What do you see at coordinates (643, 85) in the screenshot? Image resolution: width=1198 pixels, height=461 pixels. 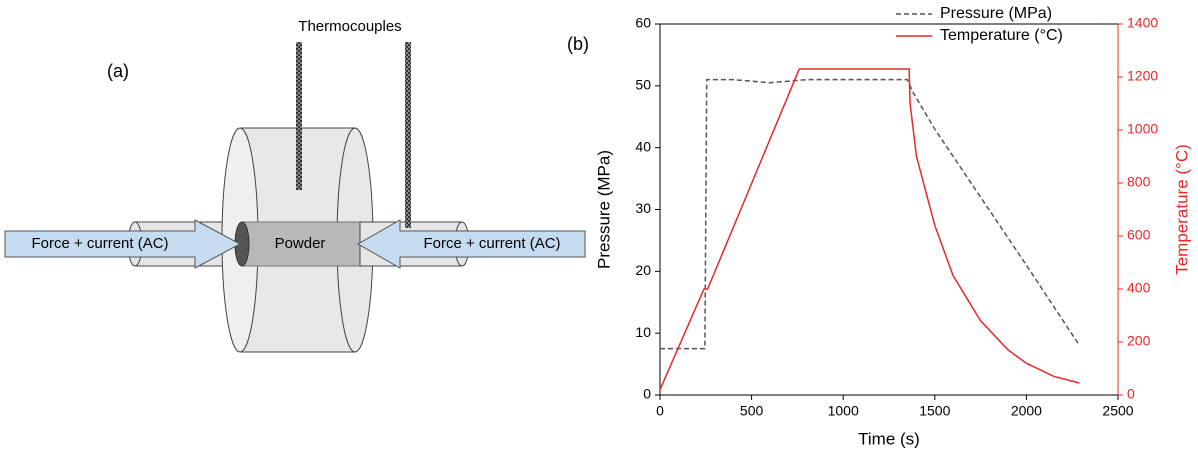 I see `y-tick-label: 50` at bounding box center [643, 85].